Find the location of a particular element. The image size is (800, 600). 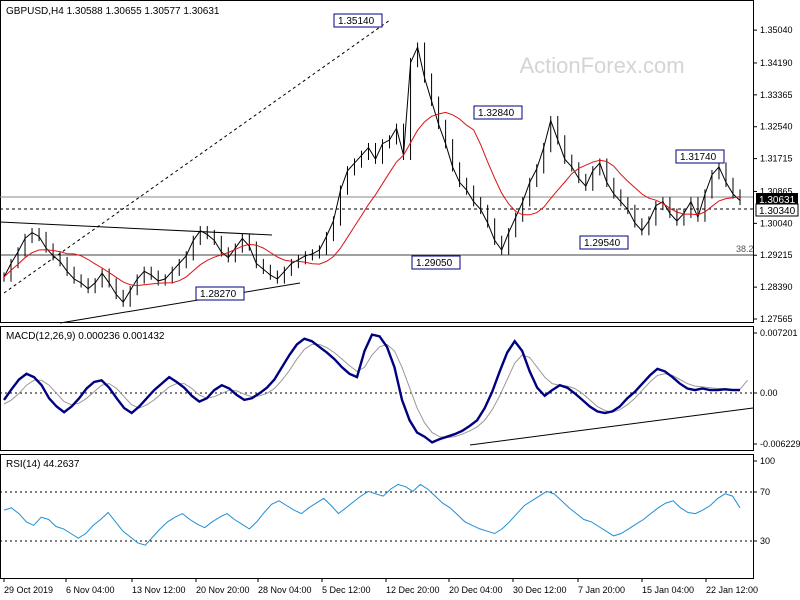

macd-trend-line is located at coordinates (611, 426).